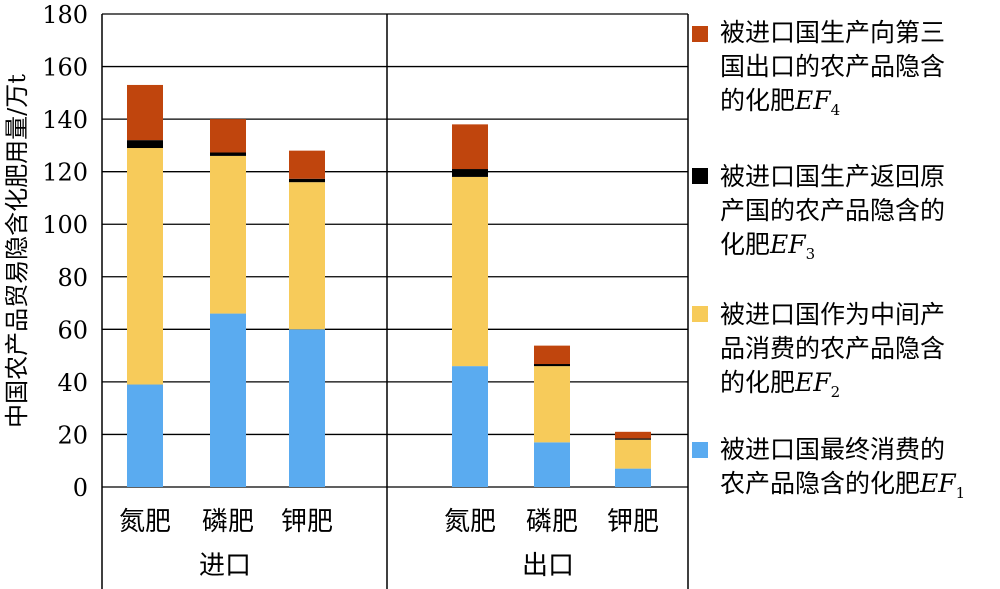 This screenshot has height=589, width=1000. Describe the element at coordinates (813, 382) in the screenshot. I see `legend-ef2-symbol: EF` at that location.